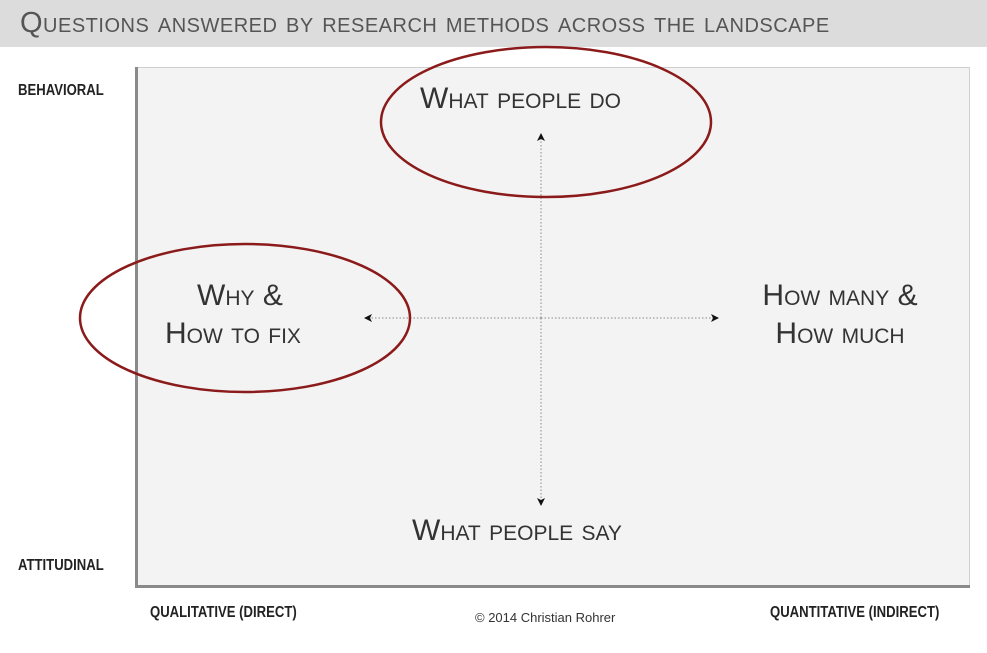 This screenshot has width=987, height=653. Describe the element at coordinates (136, 327) in the screenshot. I see `y-axis-line` at that location.